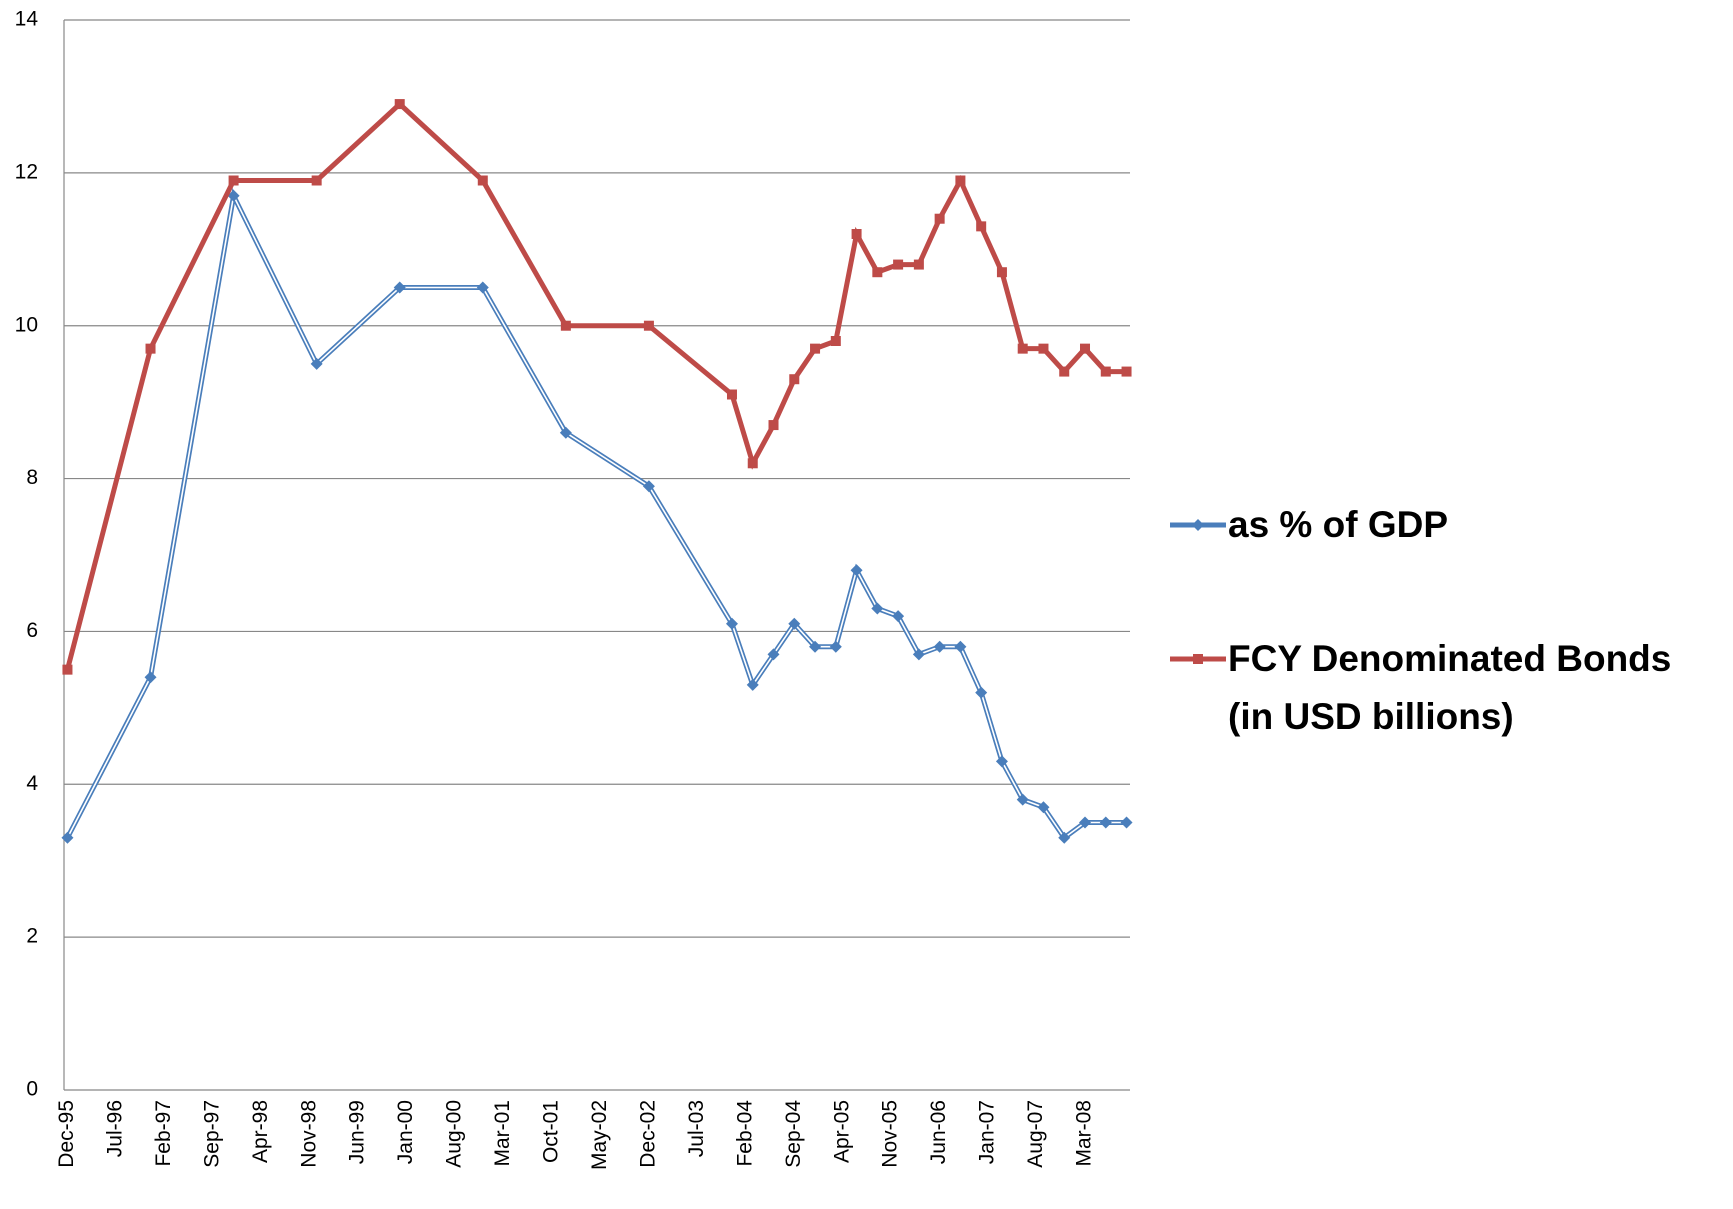  What do you see at coordinates (66, 1134) in the screenshot?
I see `x-tick-label: Dec-95` at bounding box center [66, 1134].